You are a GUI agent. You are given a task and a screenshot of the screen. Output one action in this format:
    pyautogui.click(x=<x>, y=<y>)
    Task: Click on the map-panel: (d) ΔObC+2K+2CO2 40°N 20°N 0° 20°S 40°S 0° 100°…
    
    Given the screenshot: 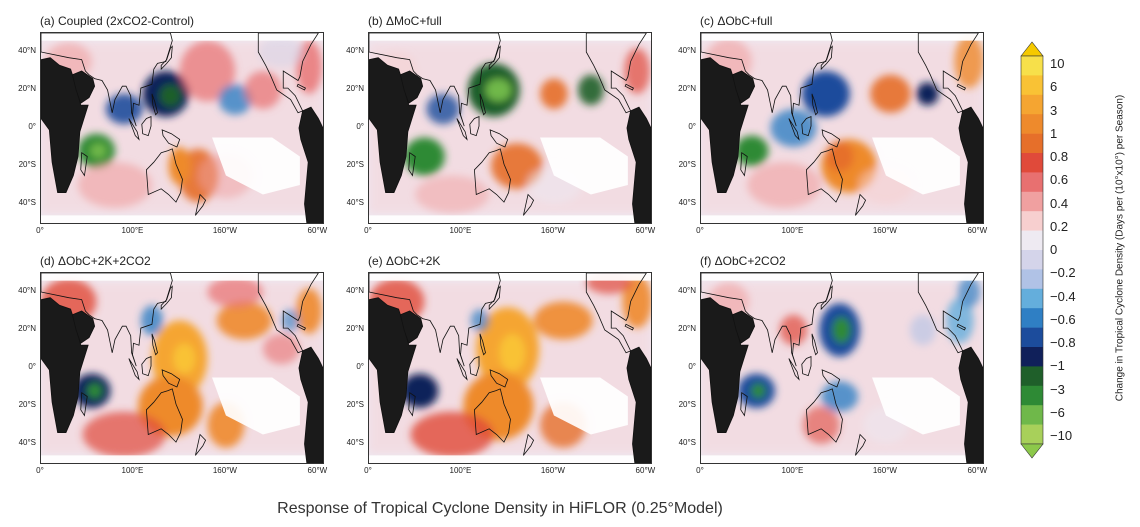 What is the action you would take?
    pyautogui.click(x=190, y=373)
    